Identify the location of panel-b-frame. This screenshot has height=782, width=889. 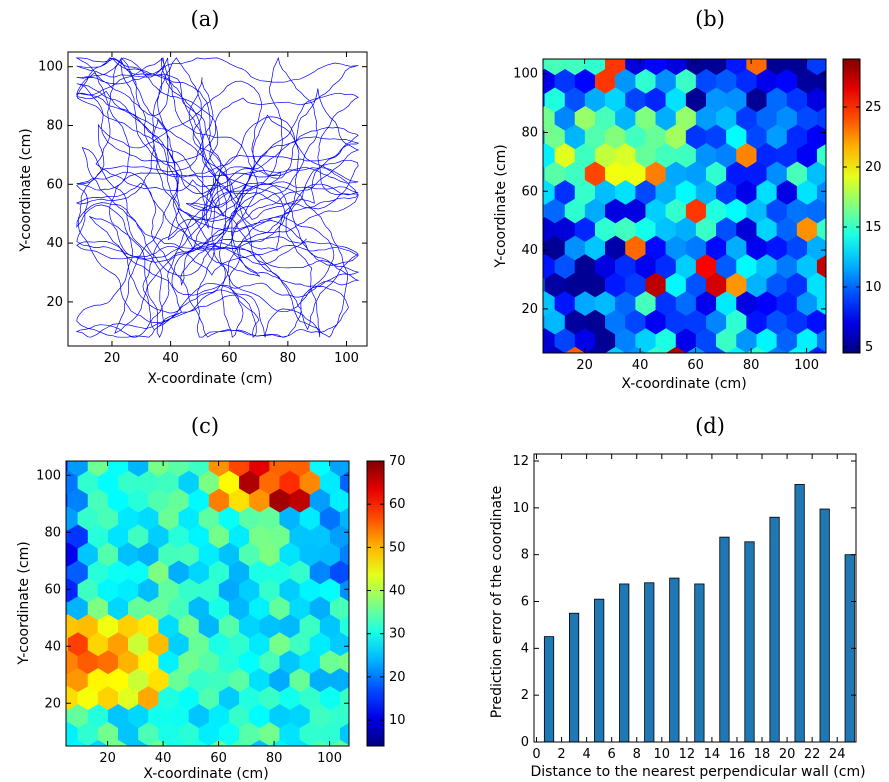
(684, 206).